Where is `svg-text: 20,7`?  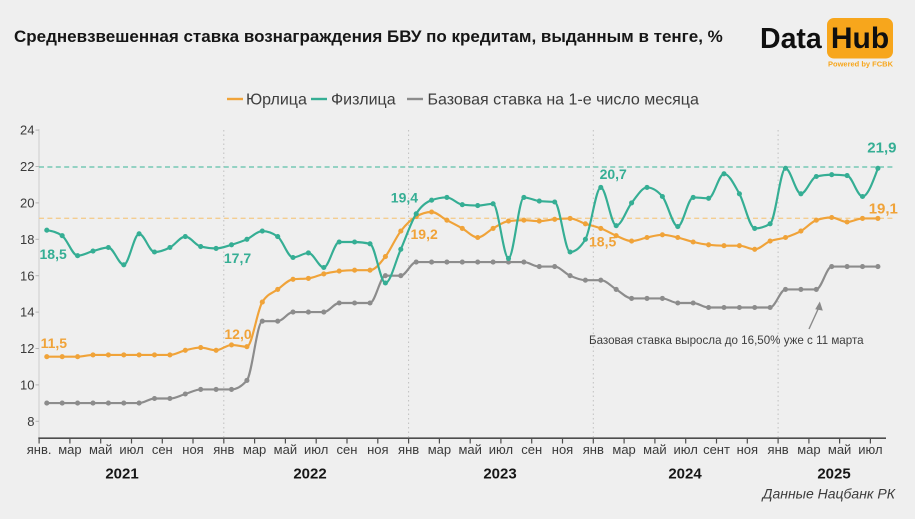 svg-text: 20,7 is located at coordinates (613, 174).